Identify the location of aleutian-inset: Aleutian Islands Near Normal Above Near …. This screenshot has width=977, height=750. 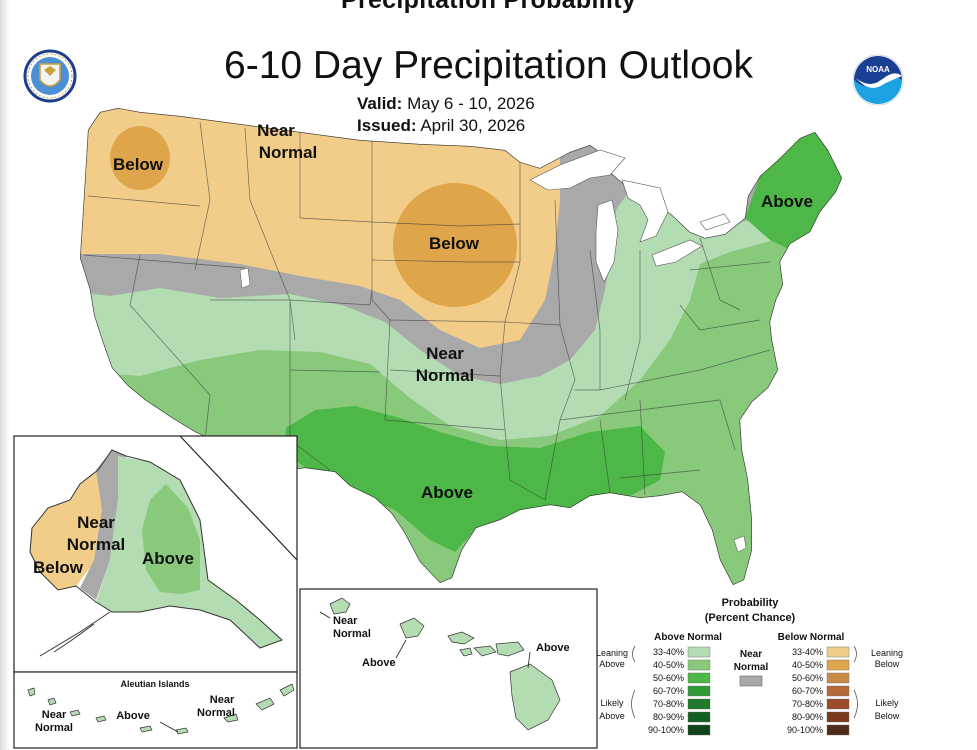
(155, 710).